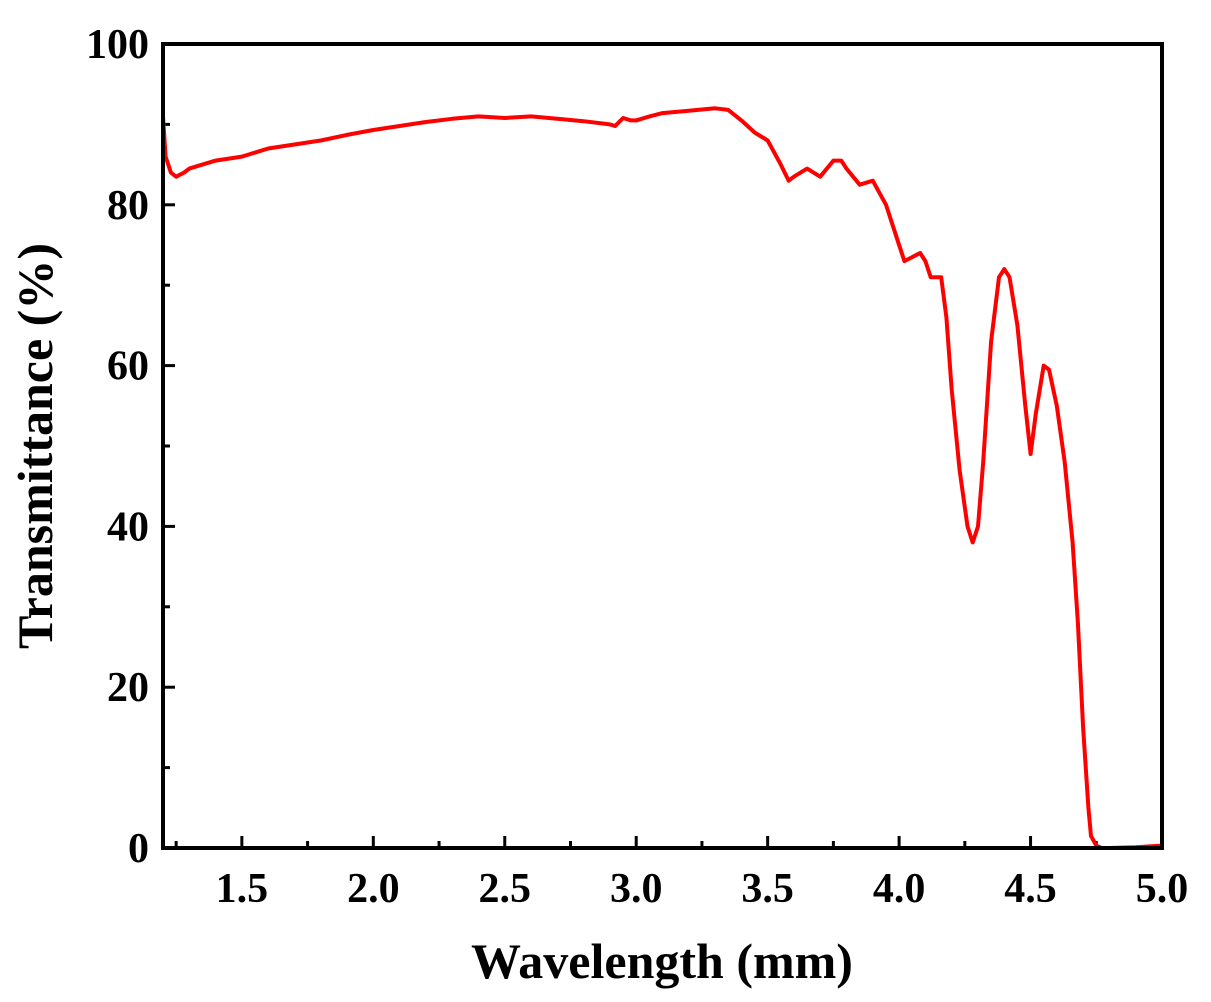 This screenshot has height=1002, width=1211. What do you see at coordinates (128, 527) in the screenshot?
I see `y-tick-label: 40` at bounding box center [128, 527].